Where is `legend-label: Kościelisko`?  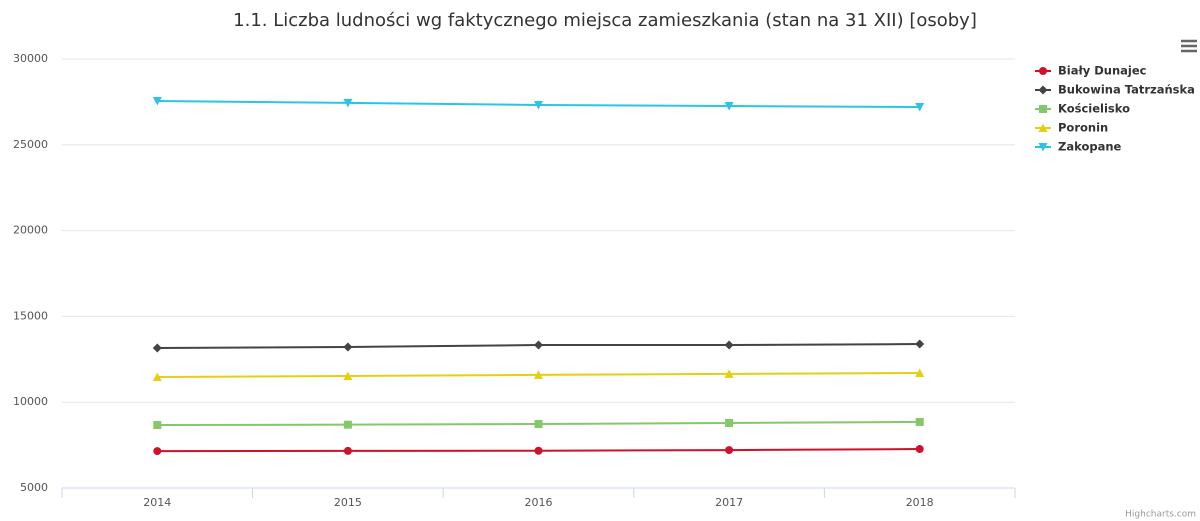 legend-label: Kościelisko is located at coordinates (1094, 109).